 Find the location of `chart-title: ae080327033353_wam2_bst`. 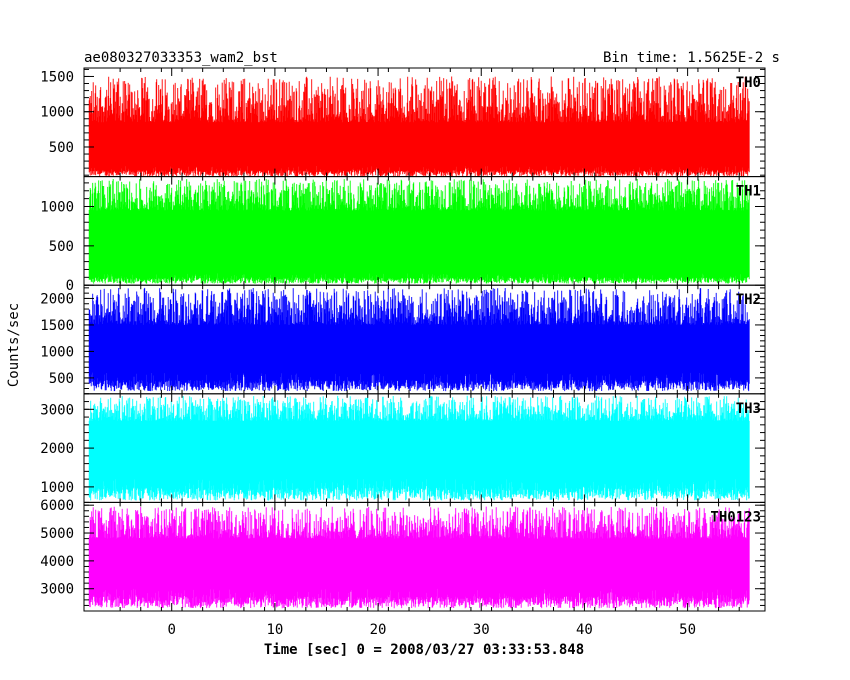

chart-title: ae080327033353_wam2_bst is located at coordinates (181, 58).